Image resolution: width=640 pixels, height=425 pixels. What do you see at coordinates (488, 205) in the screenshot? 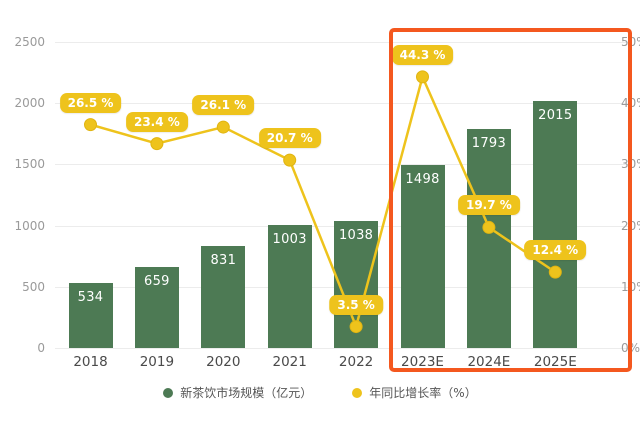
I see `growth-rate-label: 19.7 %` at bounding box center [488, 205].